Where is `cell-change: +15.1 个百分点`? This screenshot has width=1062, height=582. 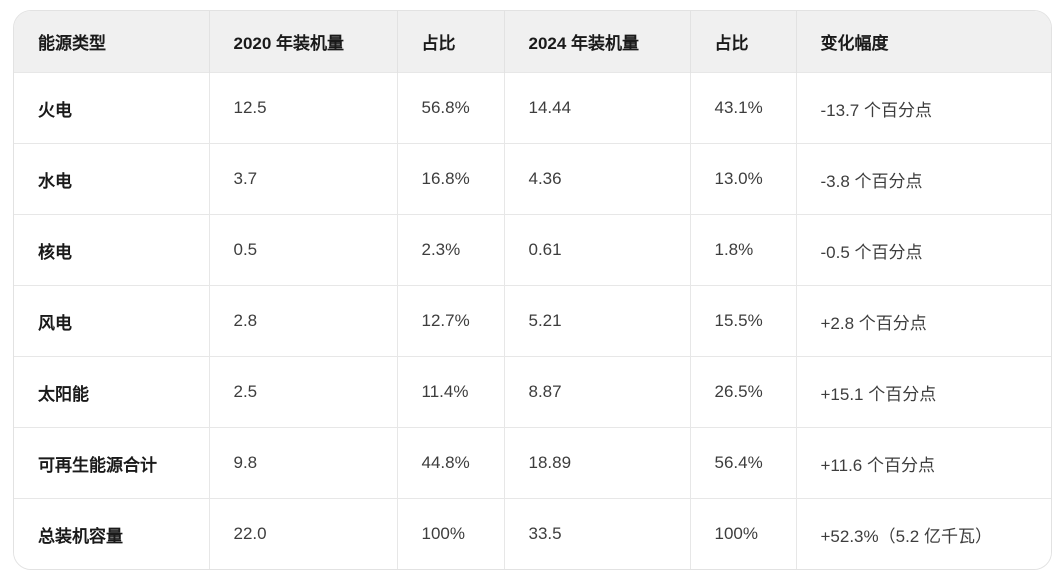
cell-change: +15.1 个百分点 is located at coordinates (923, 392).